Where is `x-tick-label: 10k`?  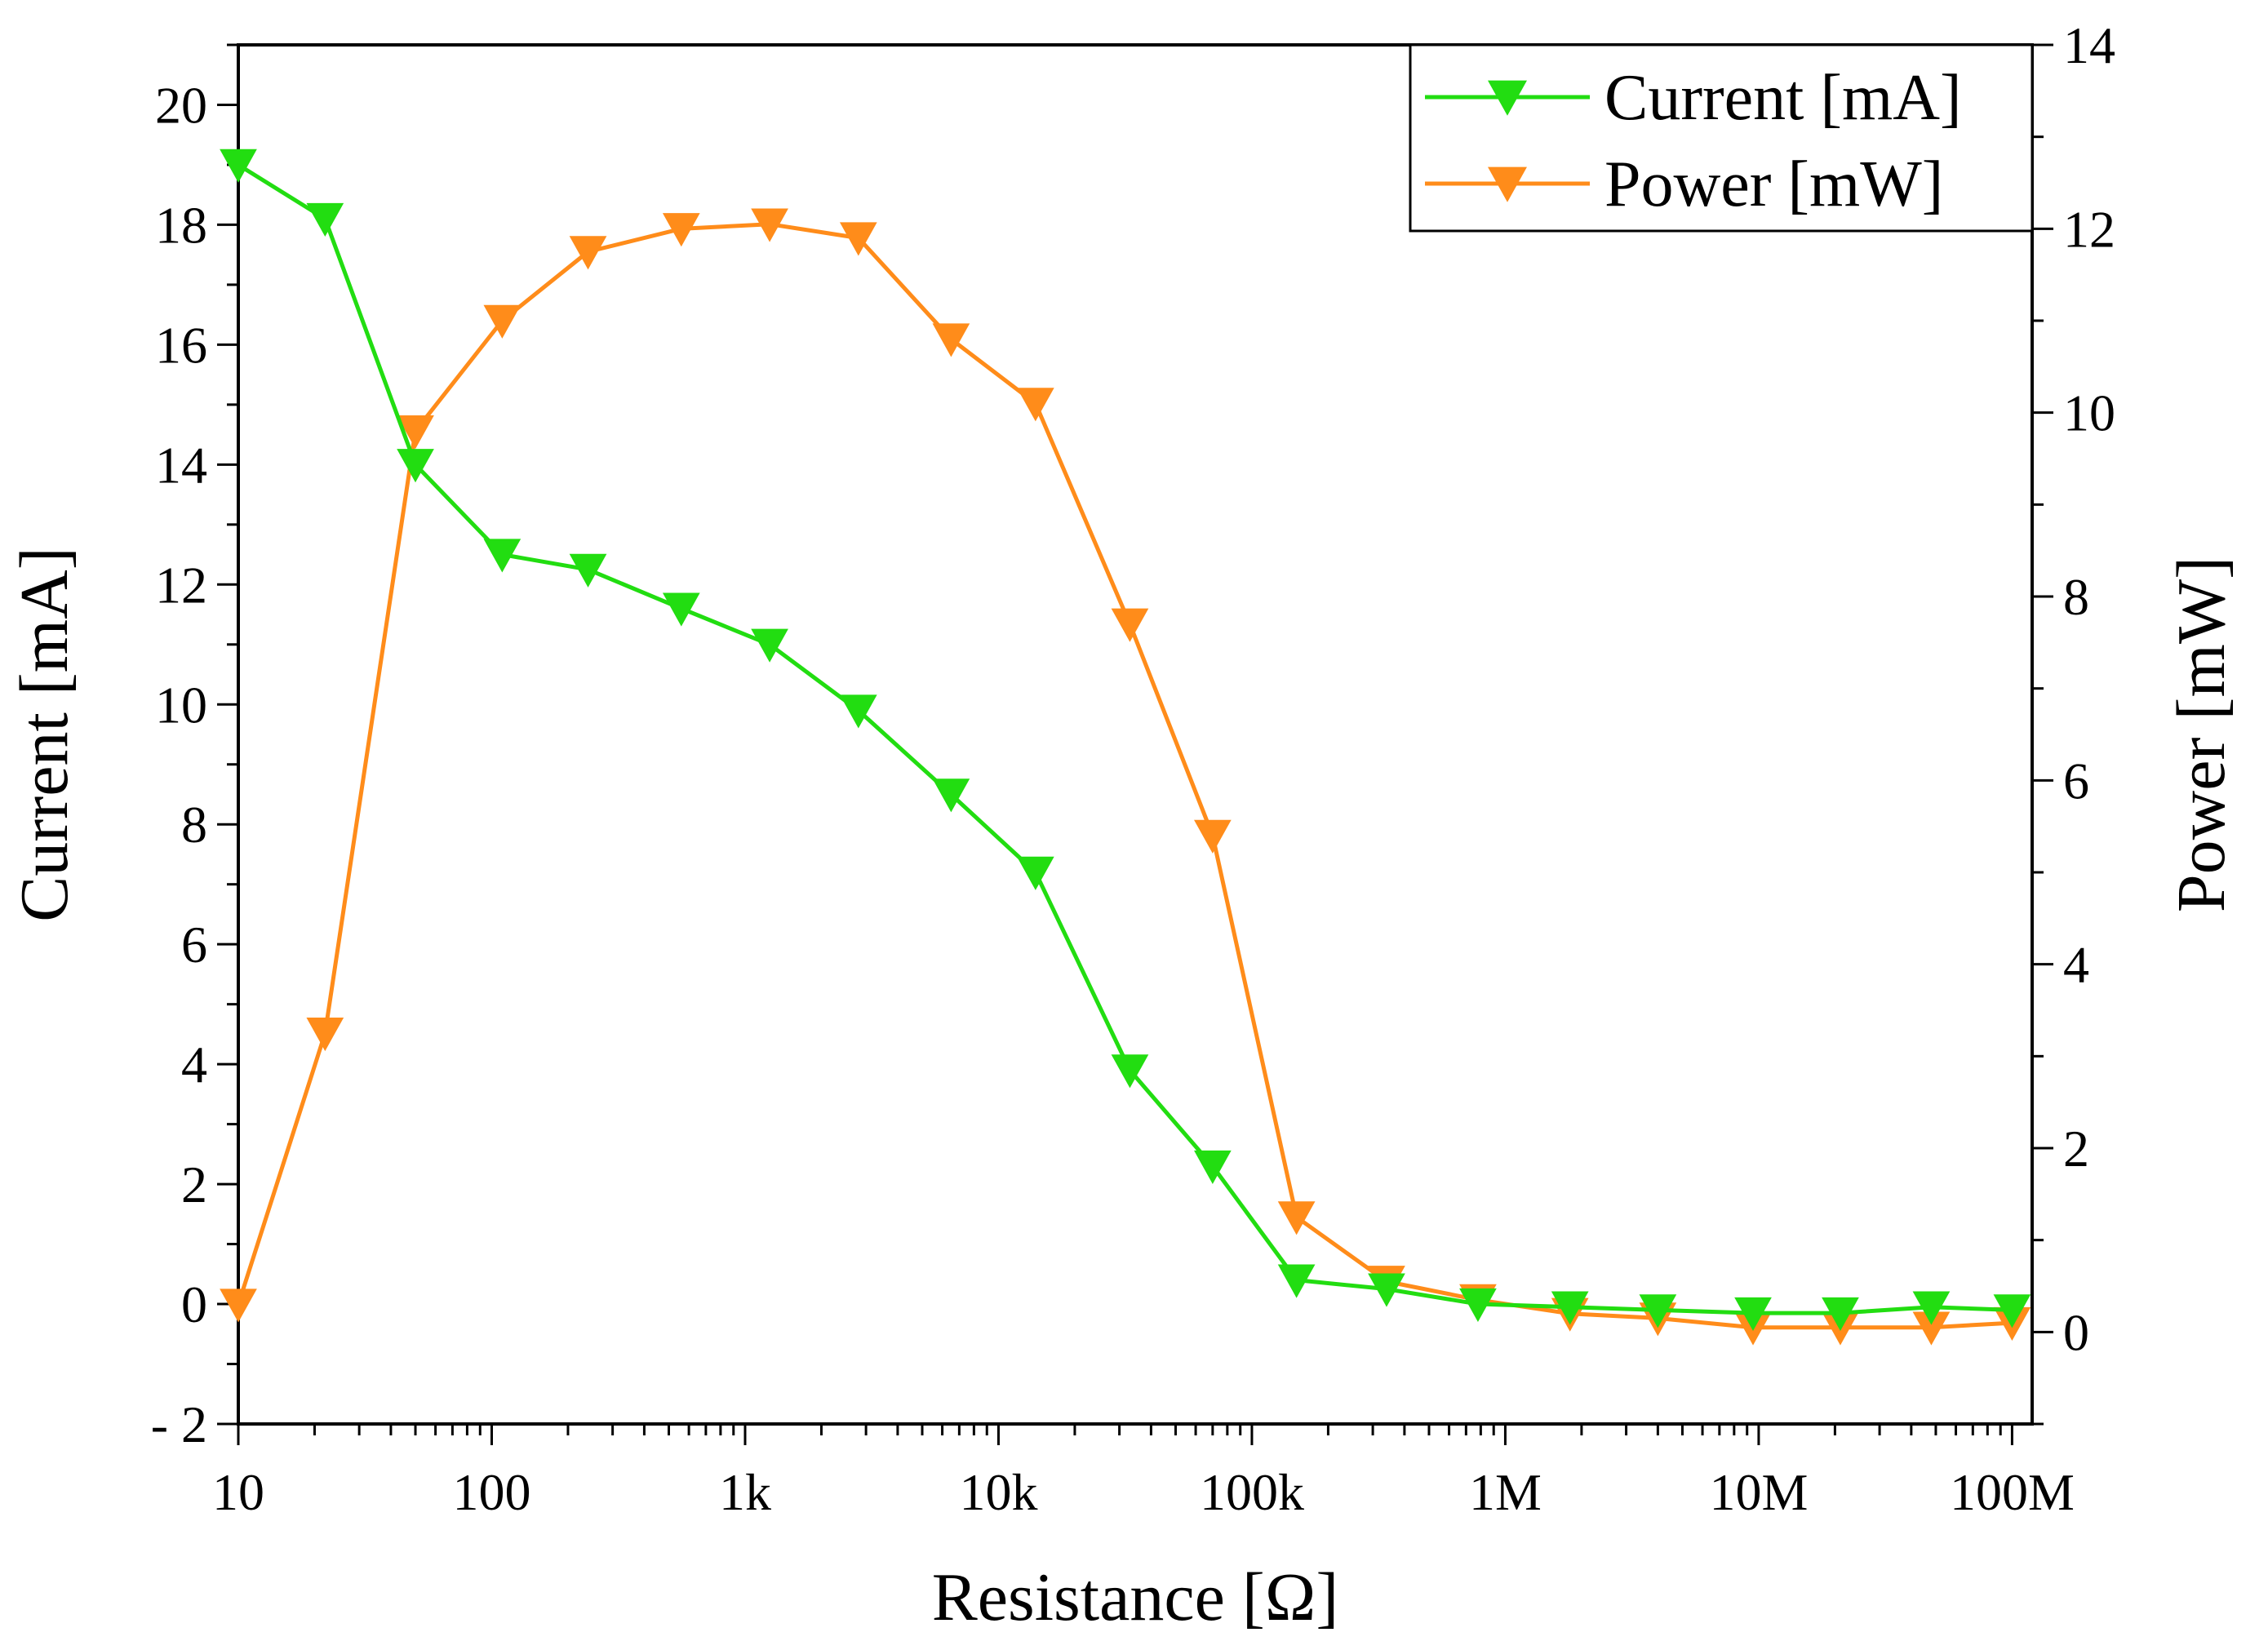
x-tick-label: 10k is located at coordinates (998, 1492).